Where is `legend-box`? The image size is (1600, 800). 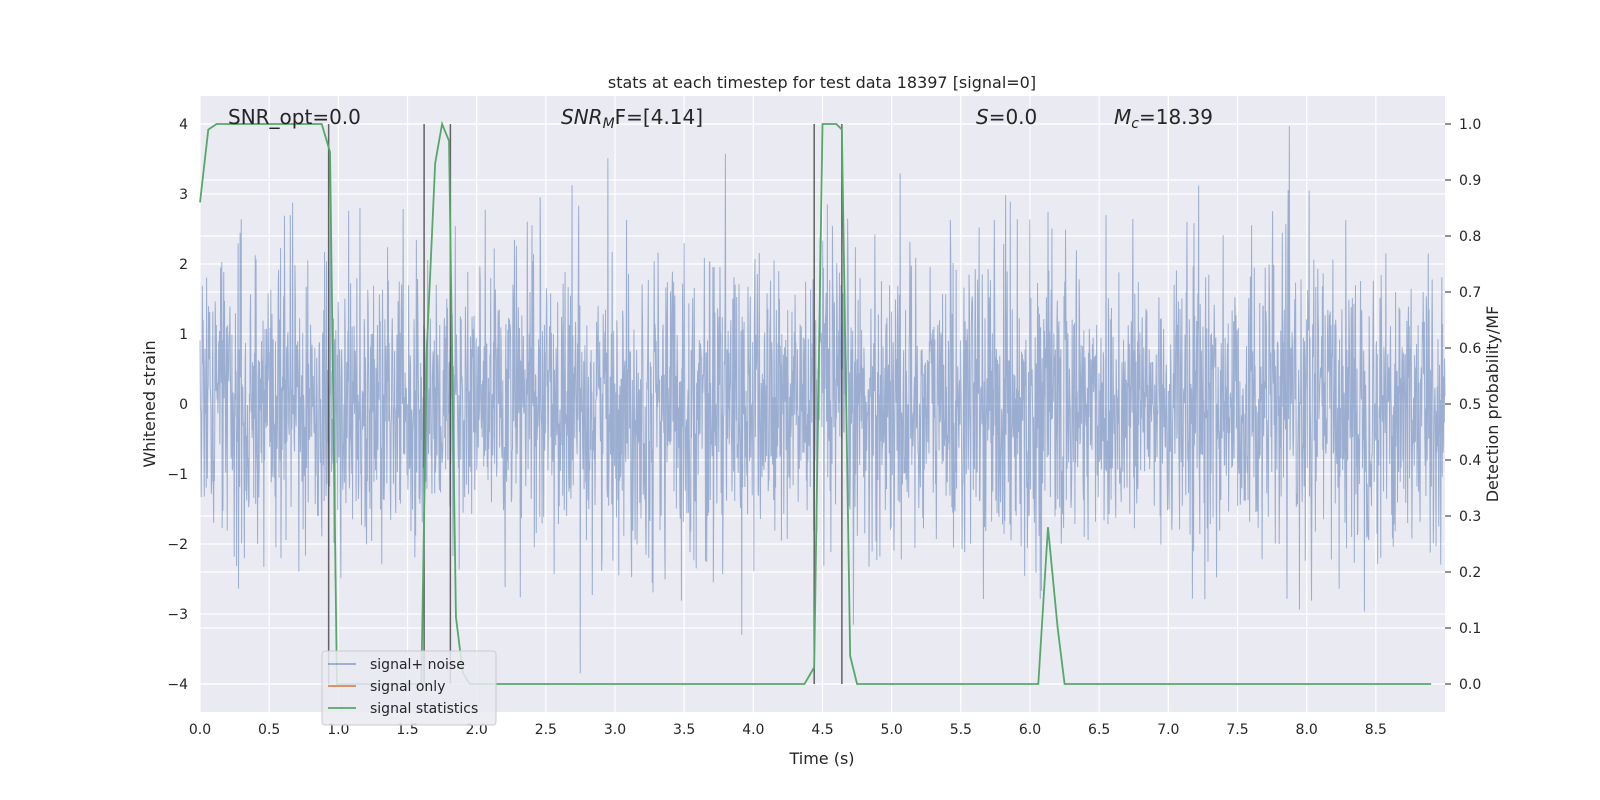
legend-box is located at coordinates (409, 688).